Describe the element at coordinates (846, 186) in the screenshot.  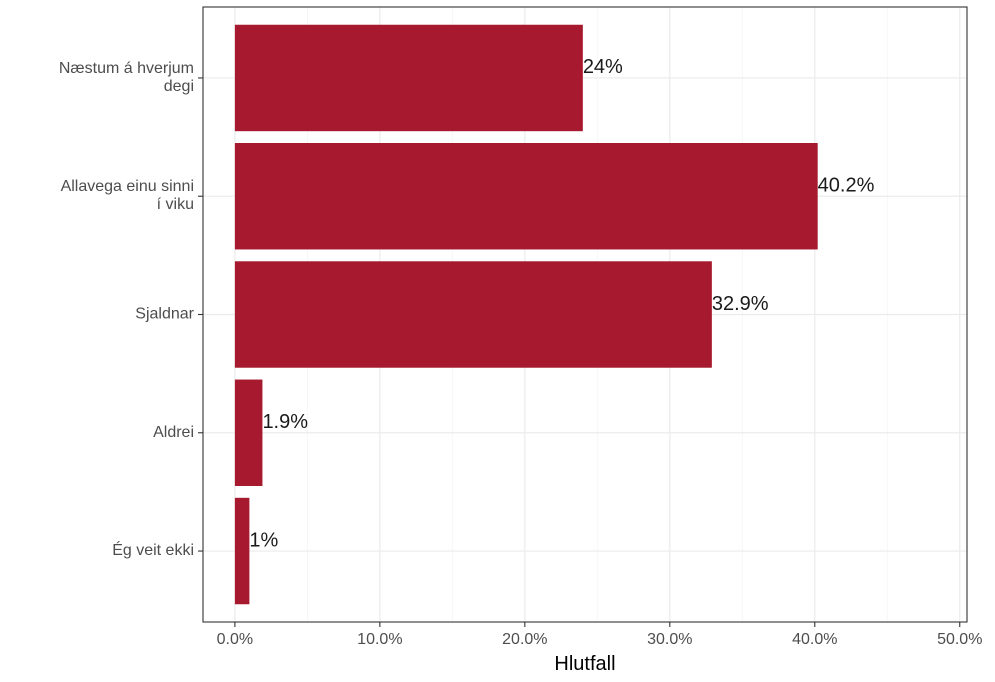
I see `bar-value-label: 40.2%` at that location.